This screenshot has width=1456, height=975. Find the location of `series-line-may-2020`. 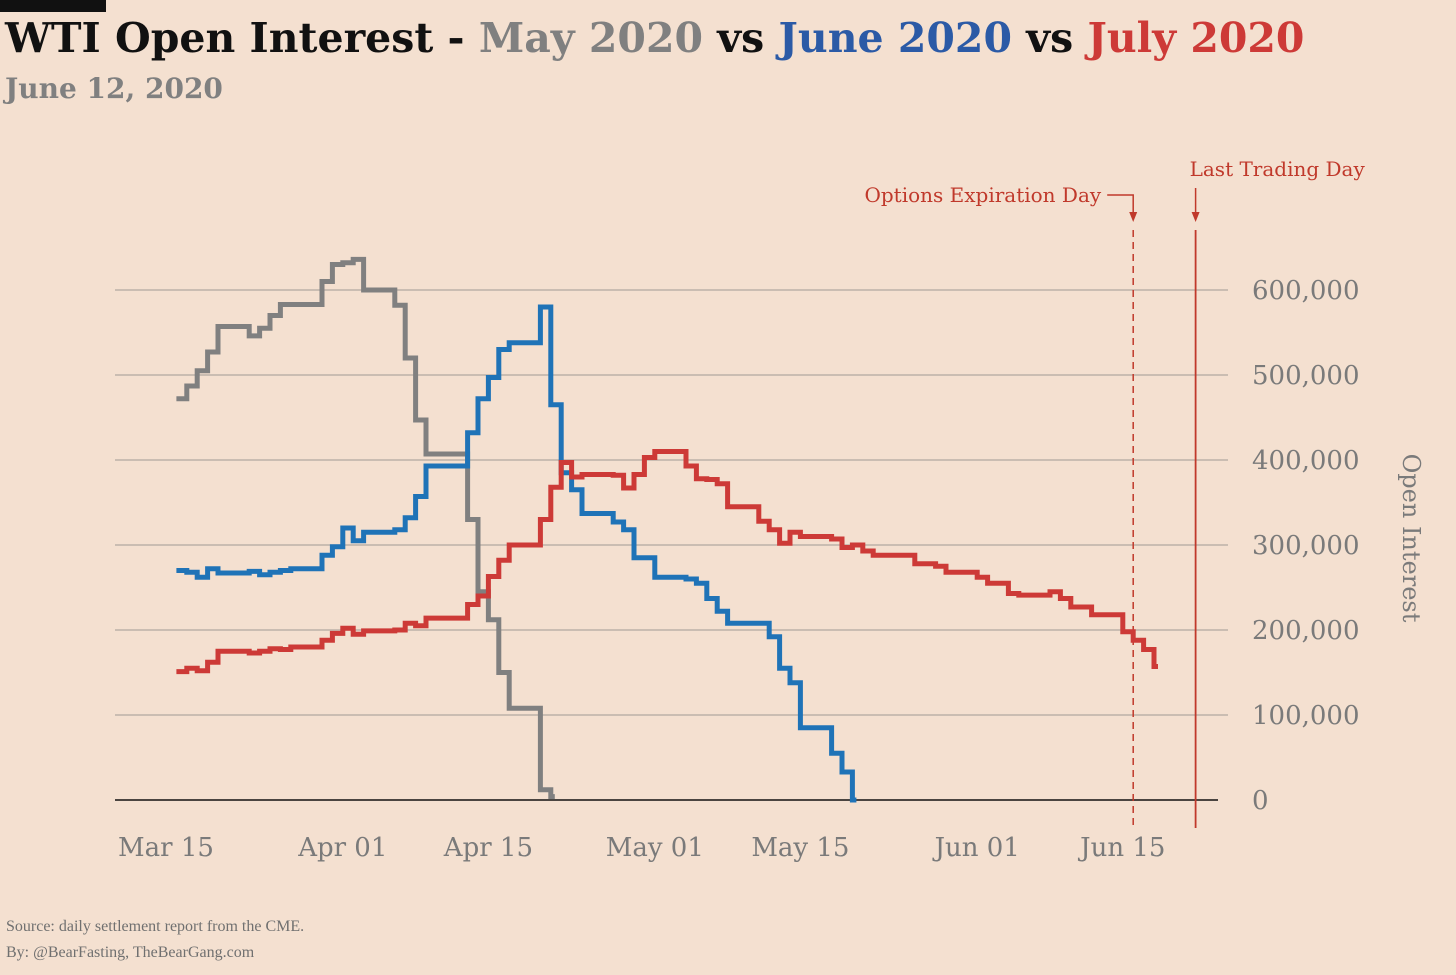

series-line-may-2020 is located at coordinates (365, 528).